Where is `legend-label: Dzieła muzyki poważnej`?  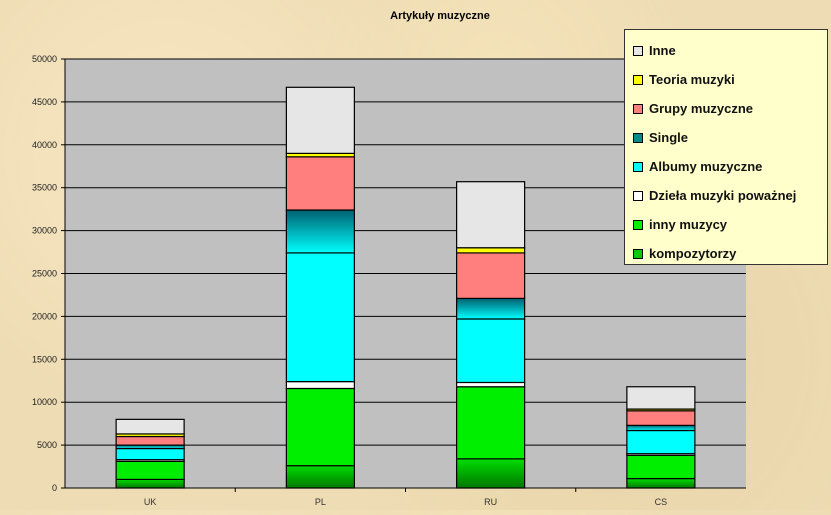
legend-label: Dzieła muzyki poważnej is located at coordinates (723, 195).